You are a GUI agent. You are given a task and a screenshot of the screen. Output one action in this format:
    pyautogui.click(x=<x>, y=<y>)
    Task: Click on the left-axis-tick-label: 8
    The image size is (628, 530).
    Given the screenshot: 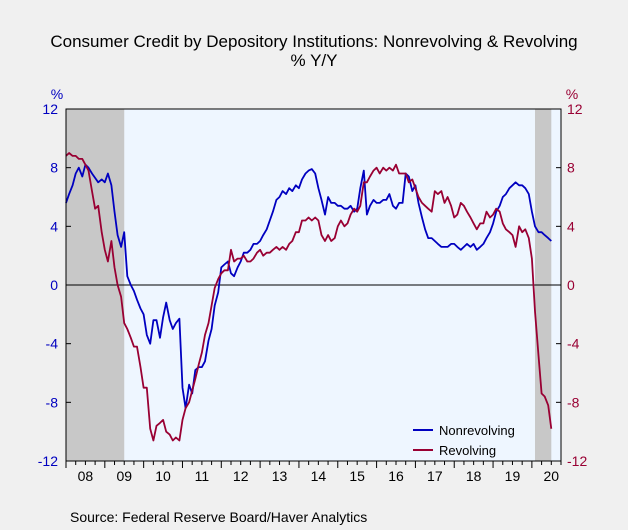 What is the action you would take?
    pyautogui.click(x=54, y=168)
    